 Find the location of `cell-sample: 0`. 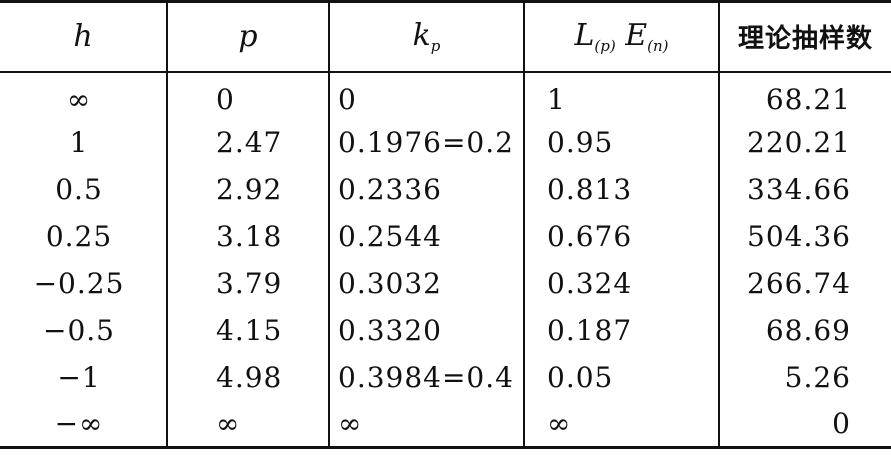

cell-sample: 0 is located at coordinates (804, 424).